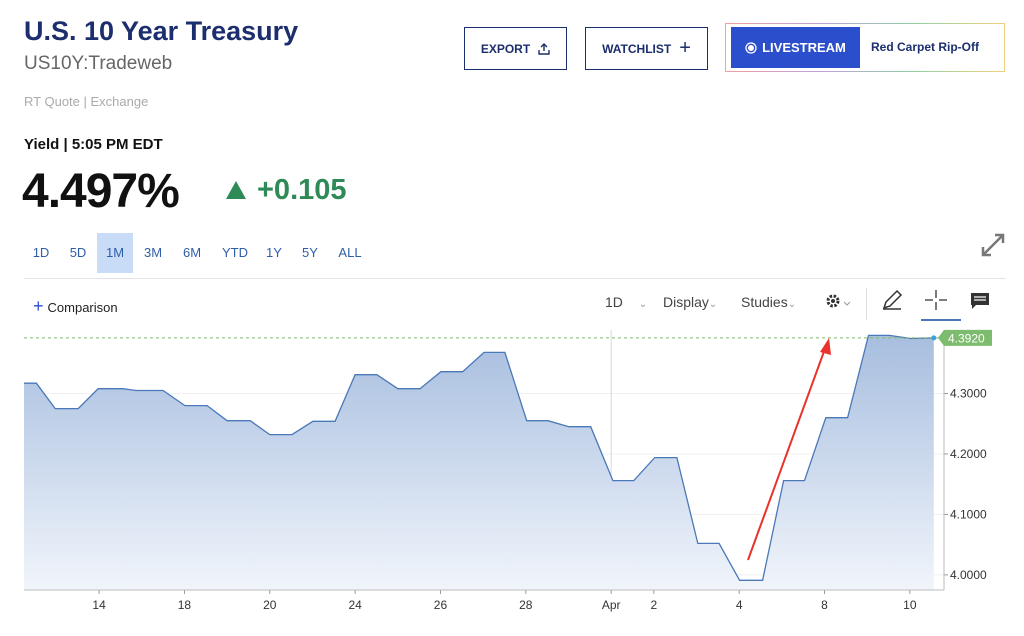 Image resolution: width=1024 pixels, height=636 pixels. What do you see at coordinates (653, 605) in the screenshot?
I see `x-tick-label: 2` at bounding box center [653, 605].